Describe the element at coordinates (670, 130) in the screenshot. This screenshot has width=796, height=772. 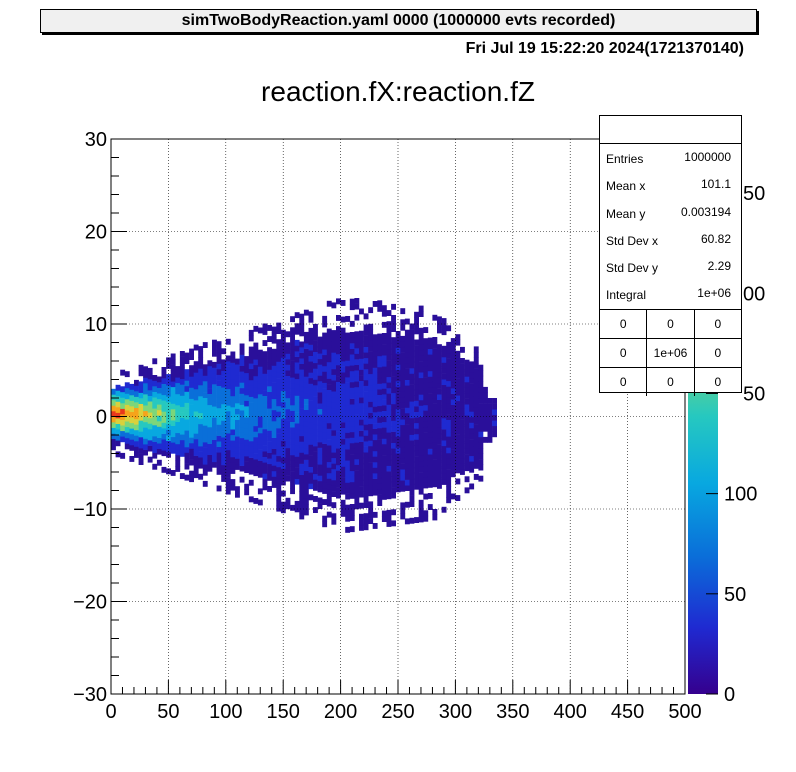
I see `stats-title-row` at that location.